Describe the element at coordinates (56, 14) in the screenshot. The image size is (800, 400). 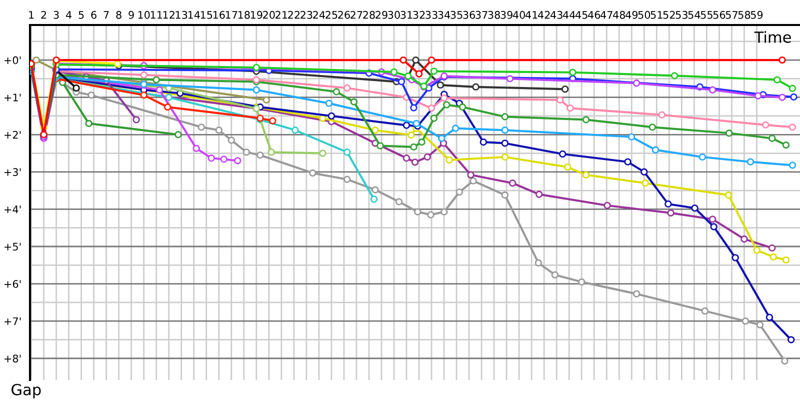
I see `x-tick-label: 3` at that location.